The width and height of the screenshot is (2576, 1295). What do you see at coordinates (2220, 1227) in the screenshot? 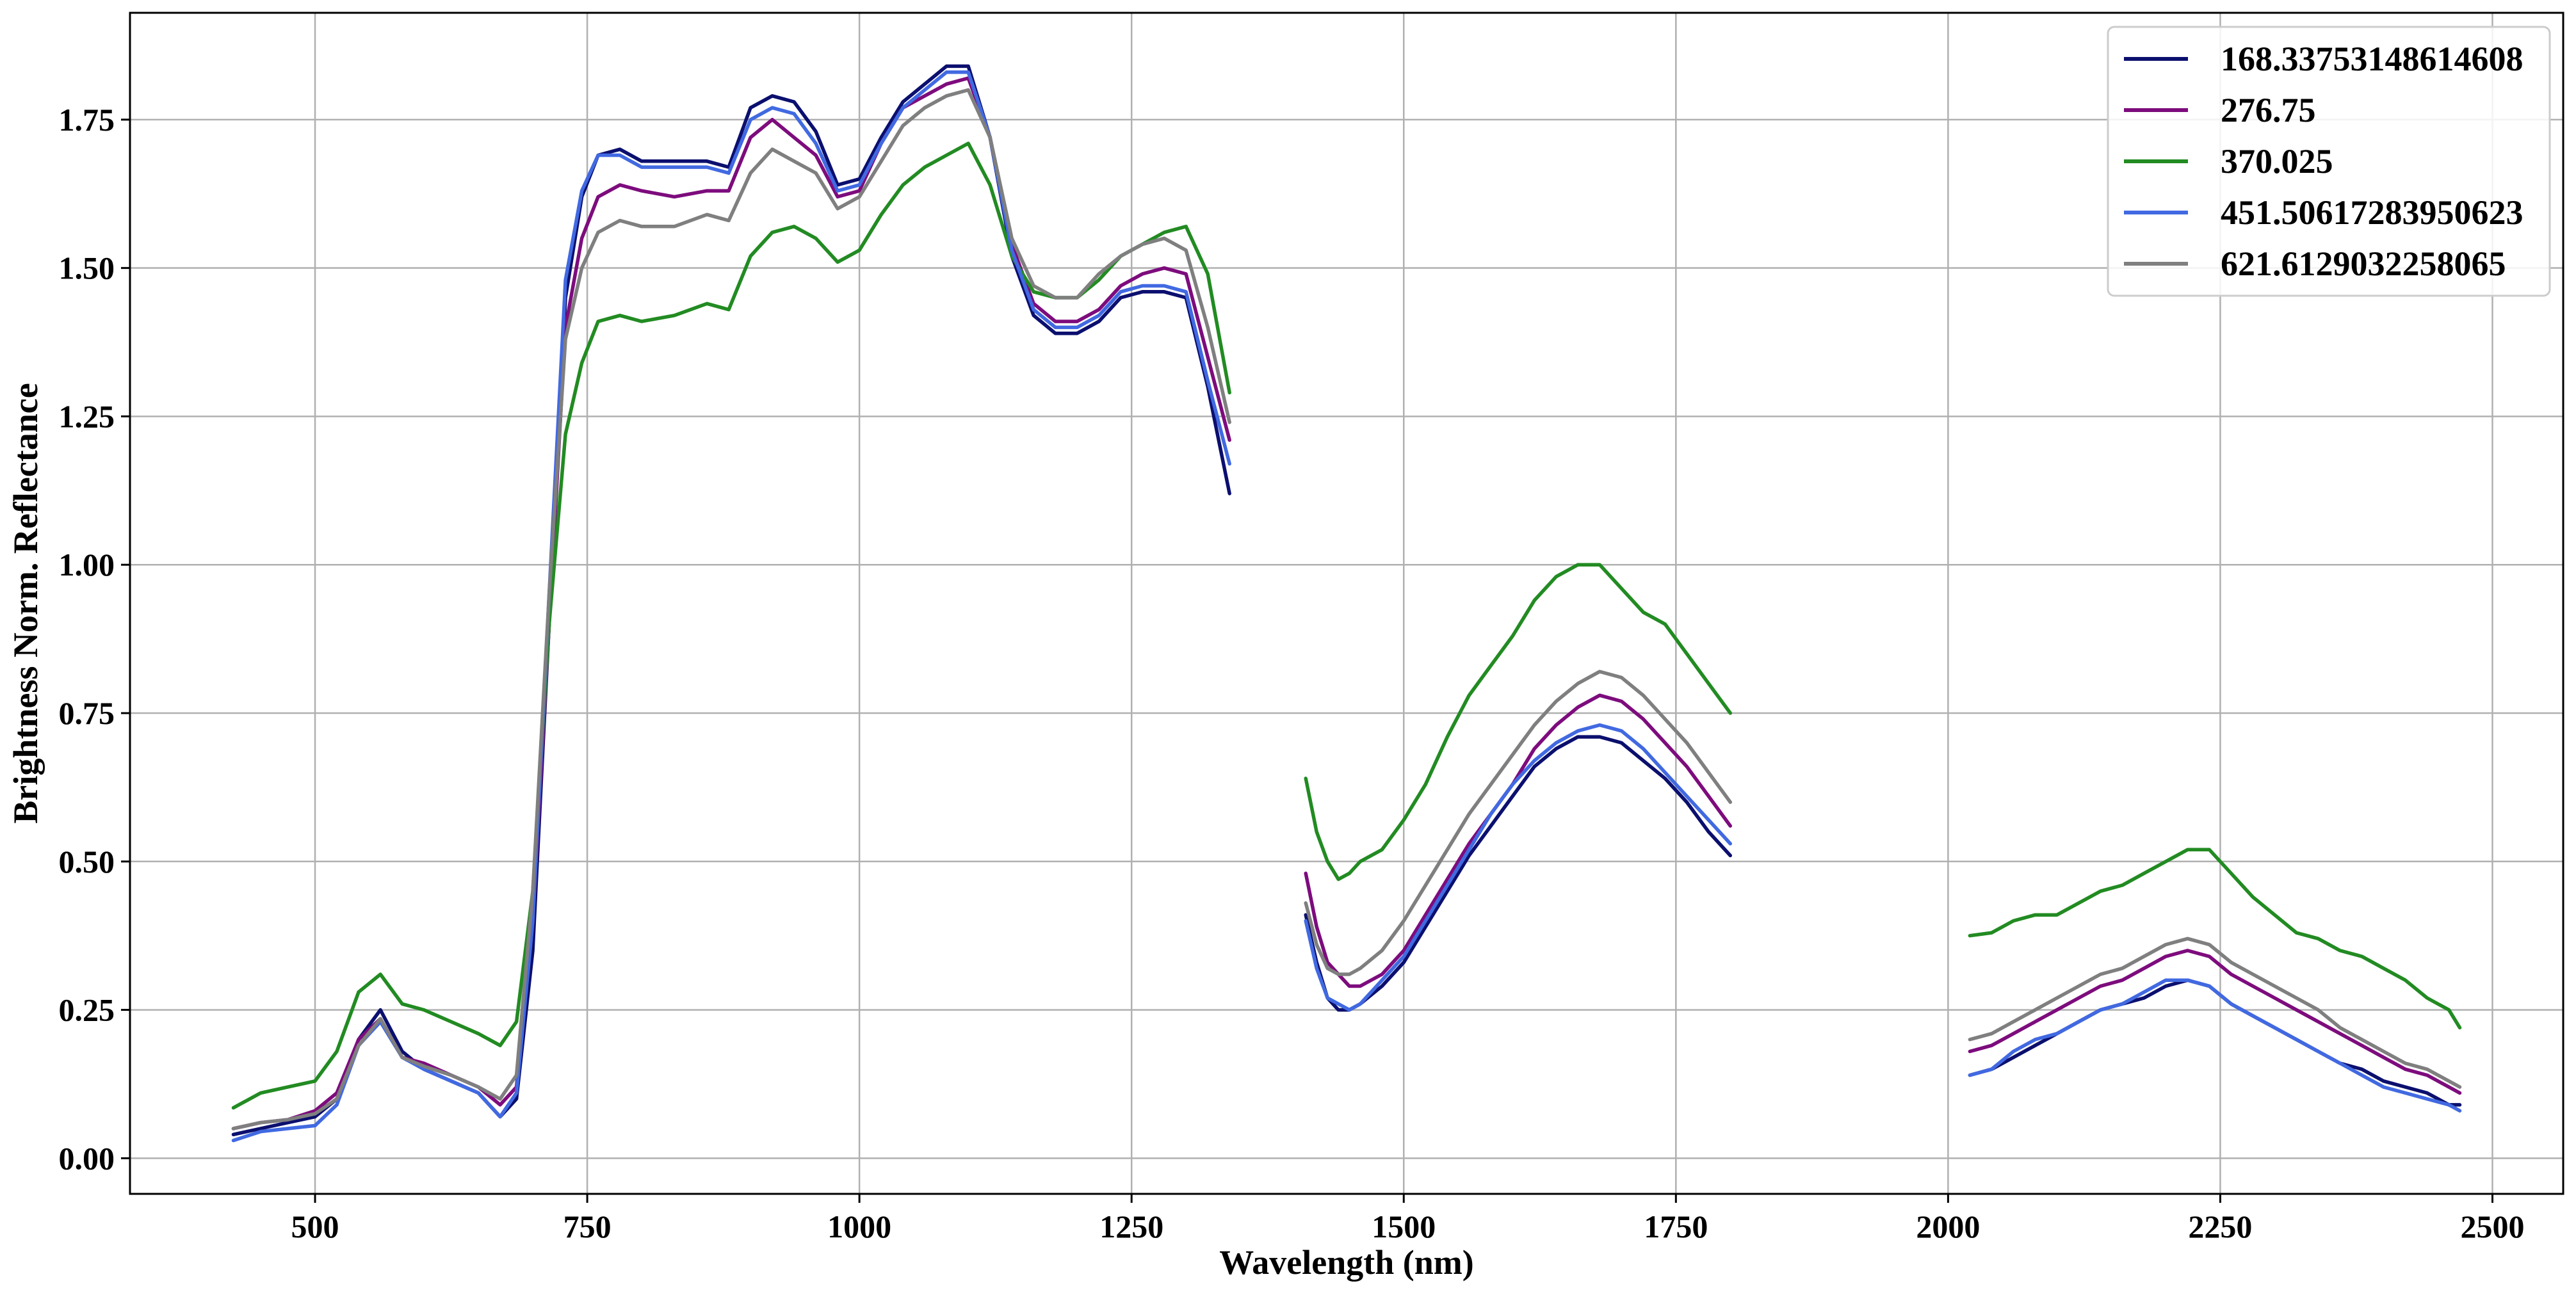
I see `x-tick-label: 2250` at bounding box center [2220, 1227].